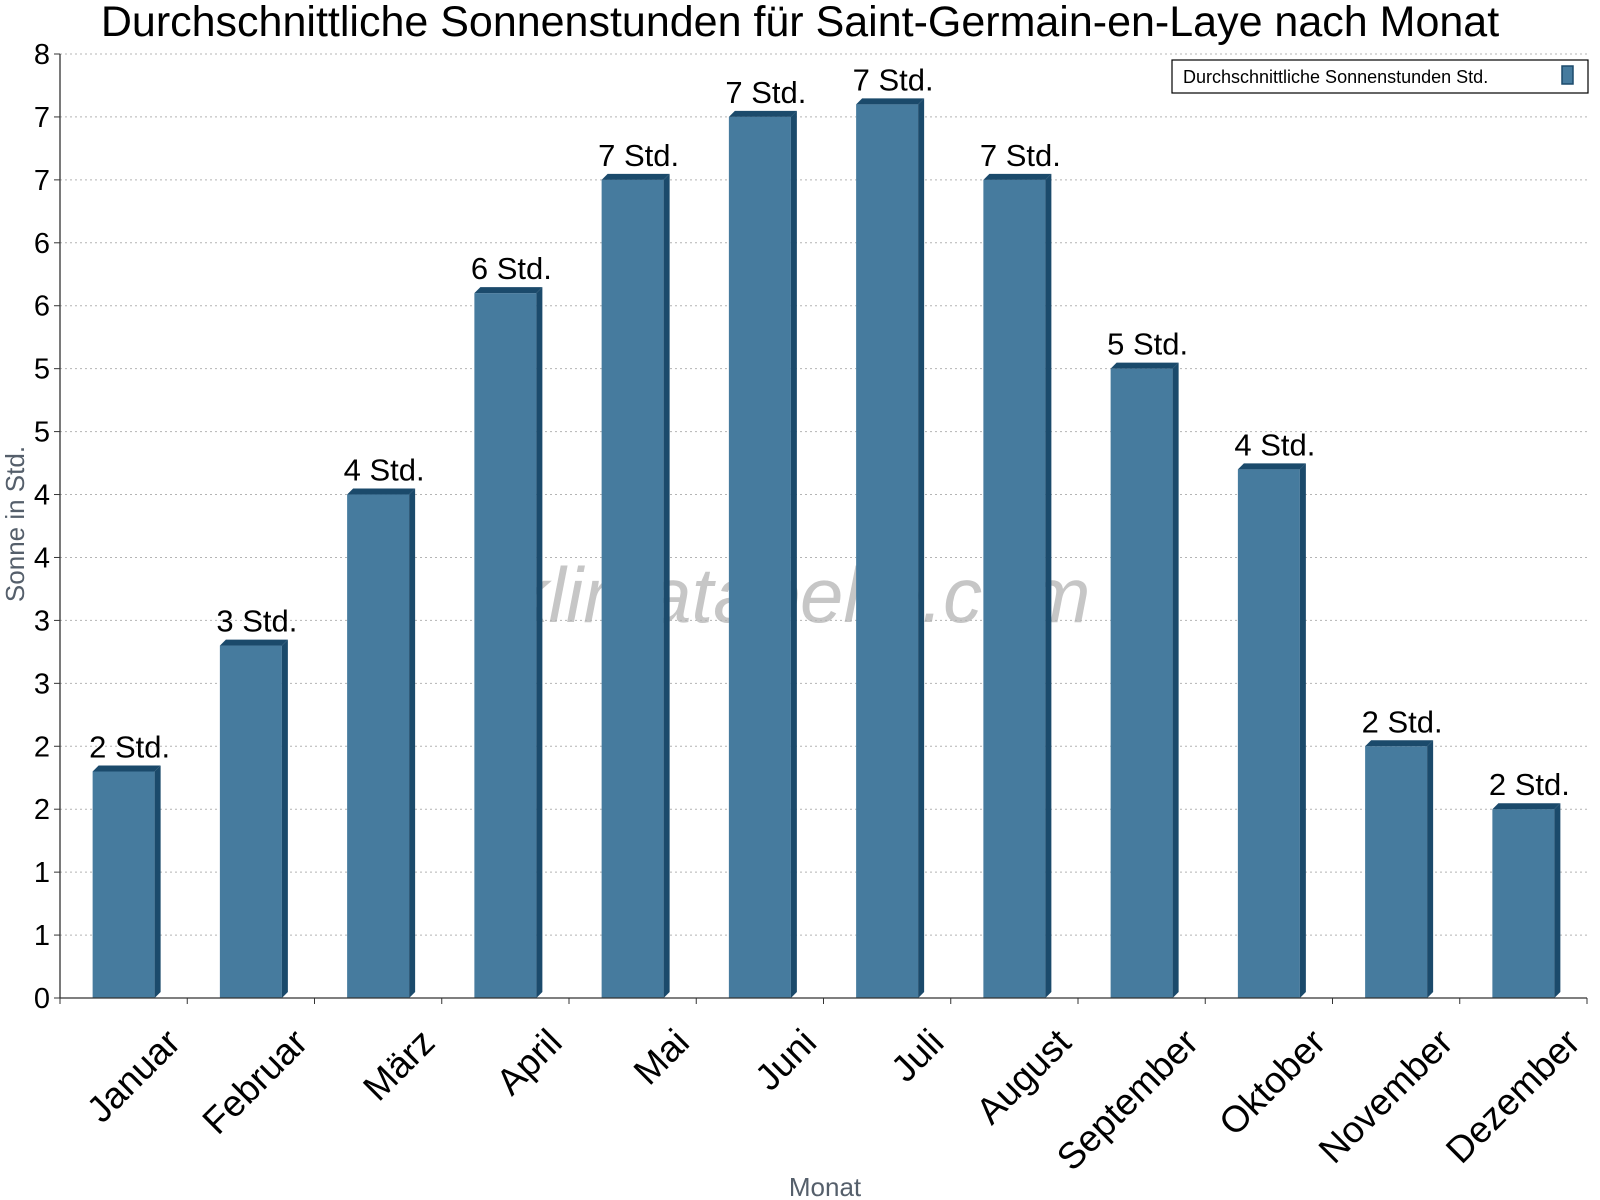  What do you see at coordinates (1513, 1096) in the screenshot?
I see `x-tick-label: Dezember` at bounding box center [1513, 1096].